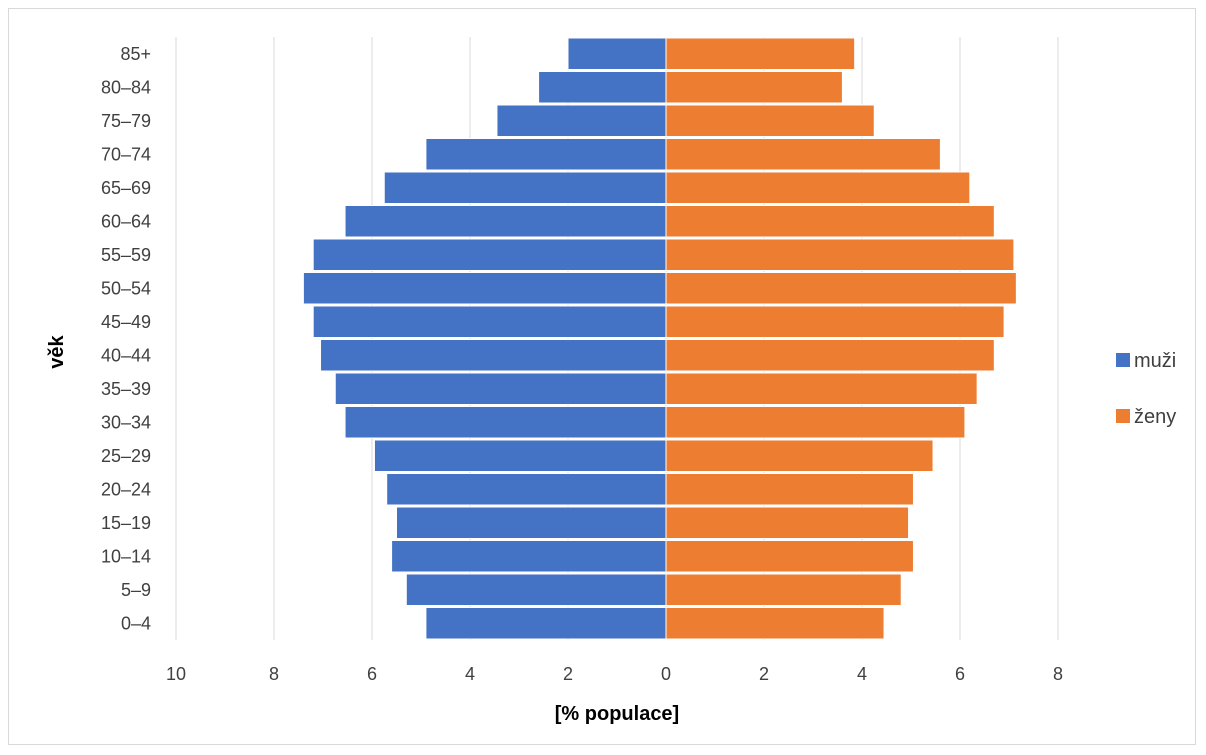 The width and height of the screenshot is (1206, 755). I want to click on y-tick-label: 20–24, so click(126, 489).